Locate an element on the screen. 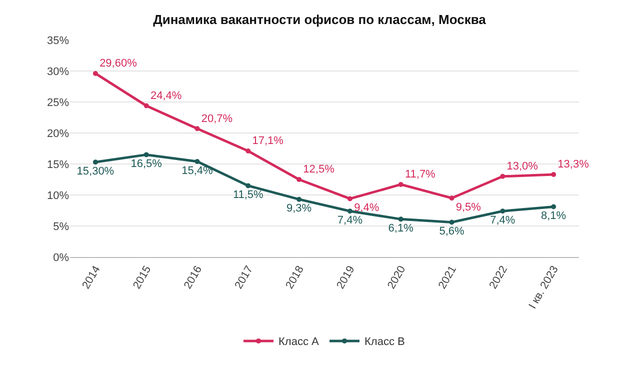 This screenshot has height=368, width=639. data-label: 9,3% is located at coordinates (299, 208).